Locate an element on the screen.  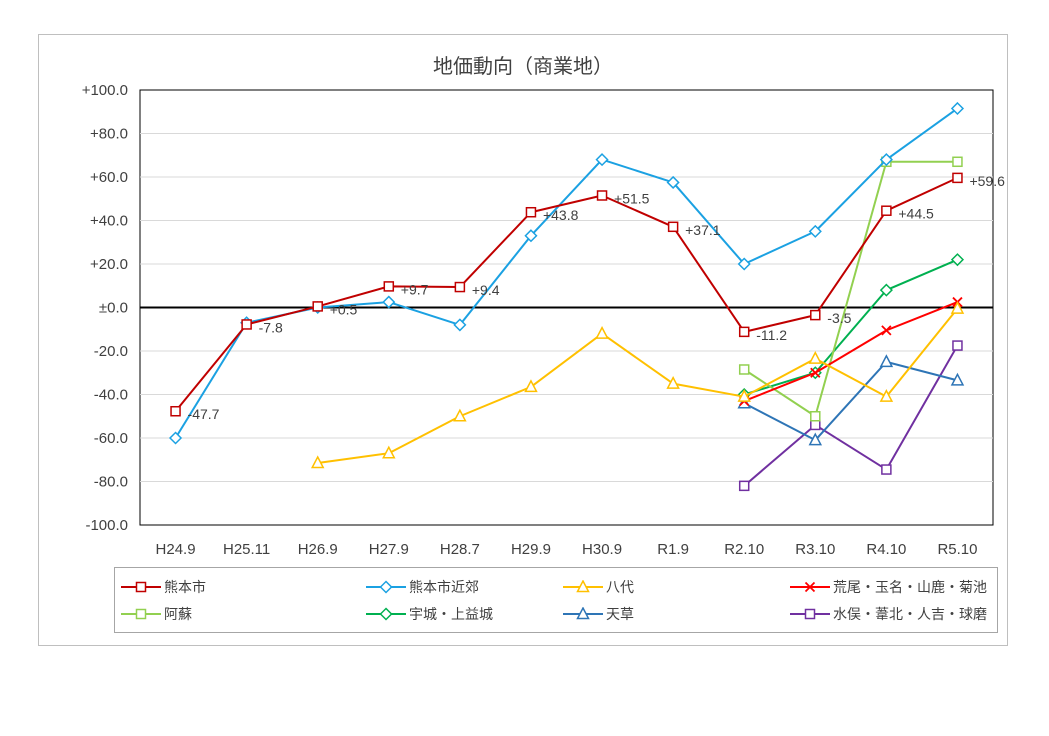
chart-title: 地価動向（商業地） is located at coordinates (523, 66).